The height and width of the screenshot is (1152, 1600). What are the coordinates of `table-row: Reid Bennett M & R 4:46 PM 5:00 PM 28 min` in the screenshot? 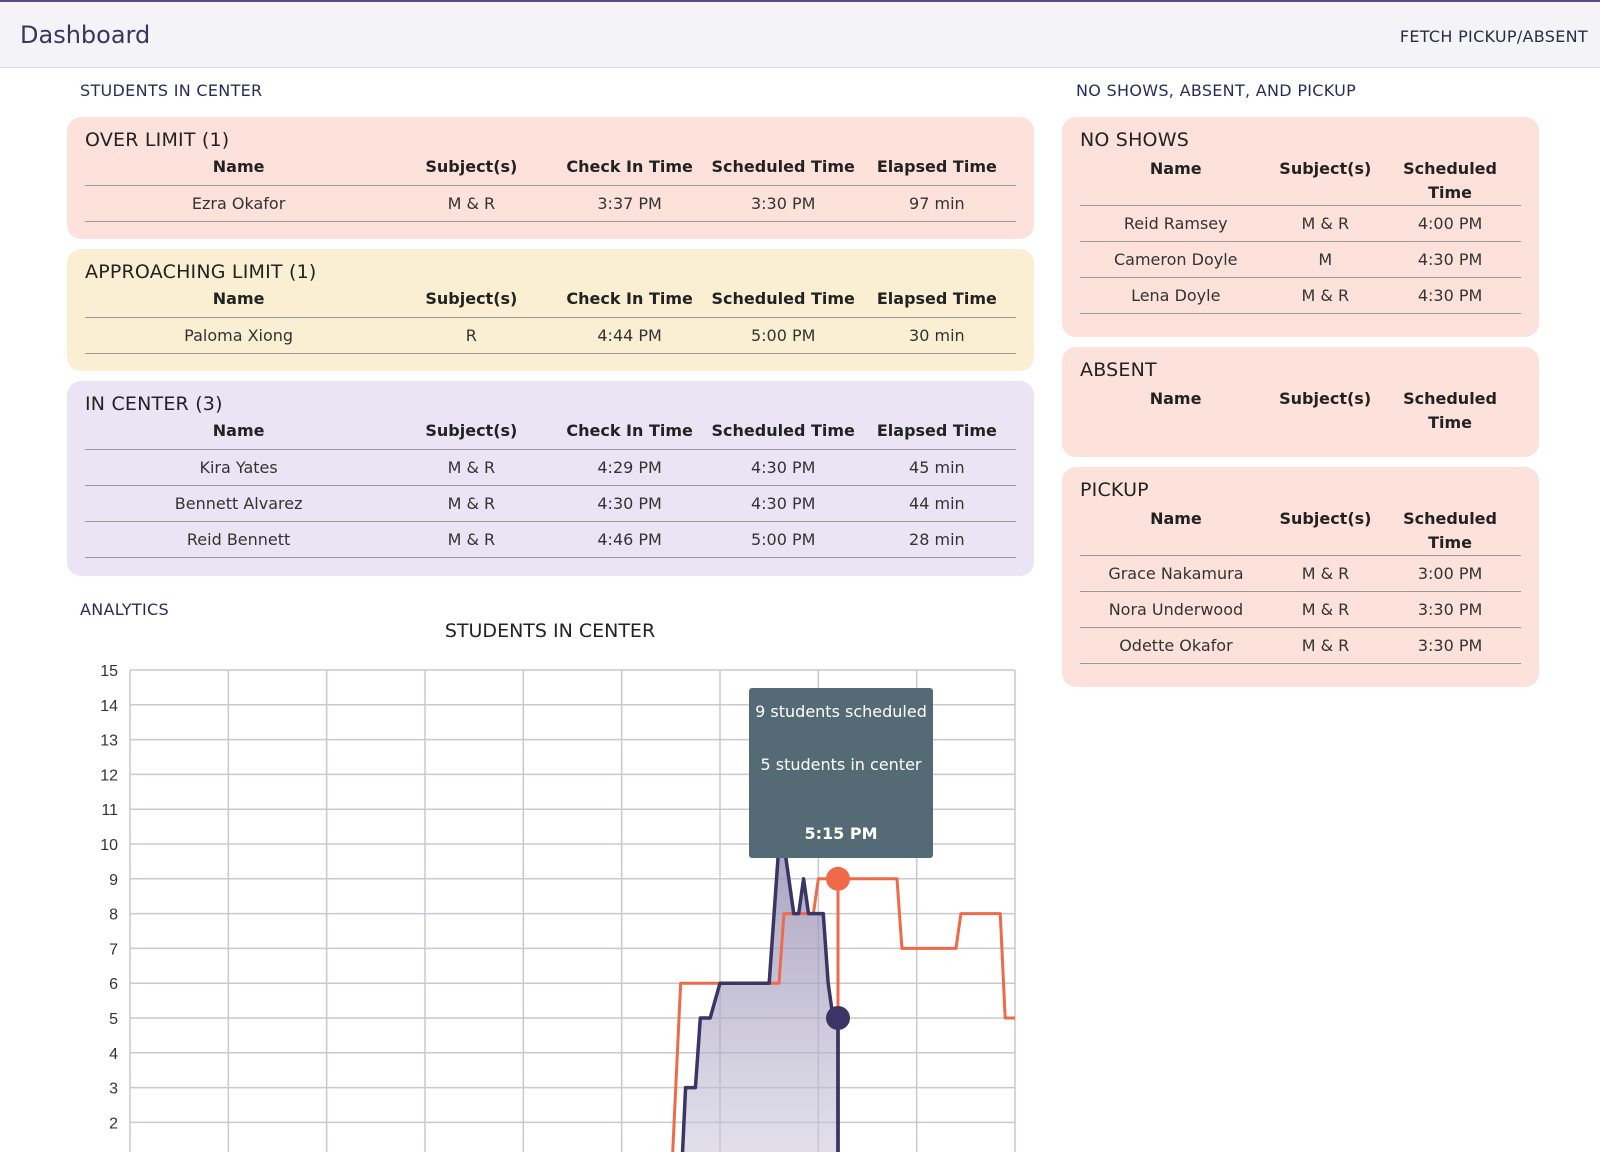 It's located at (550, 539).